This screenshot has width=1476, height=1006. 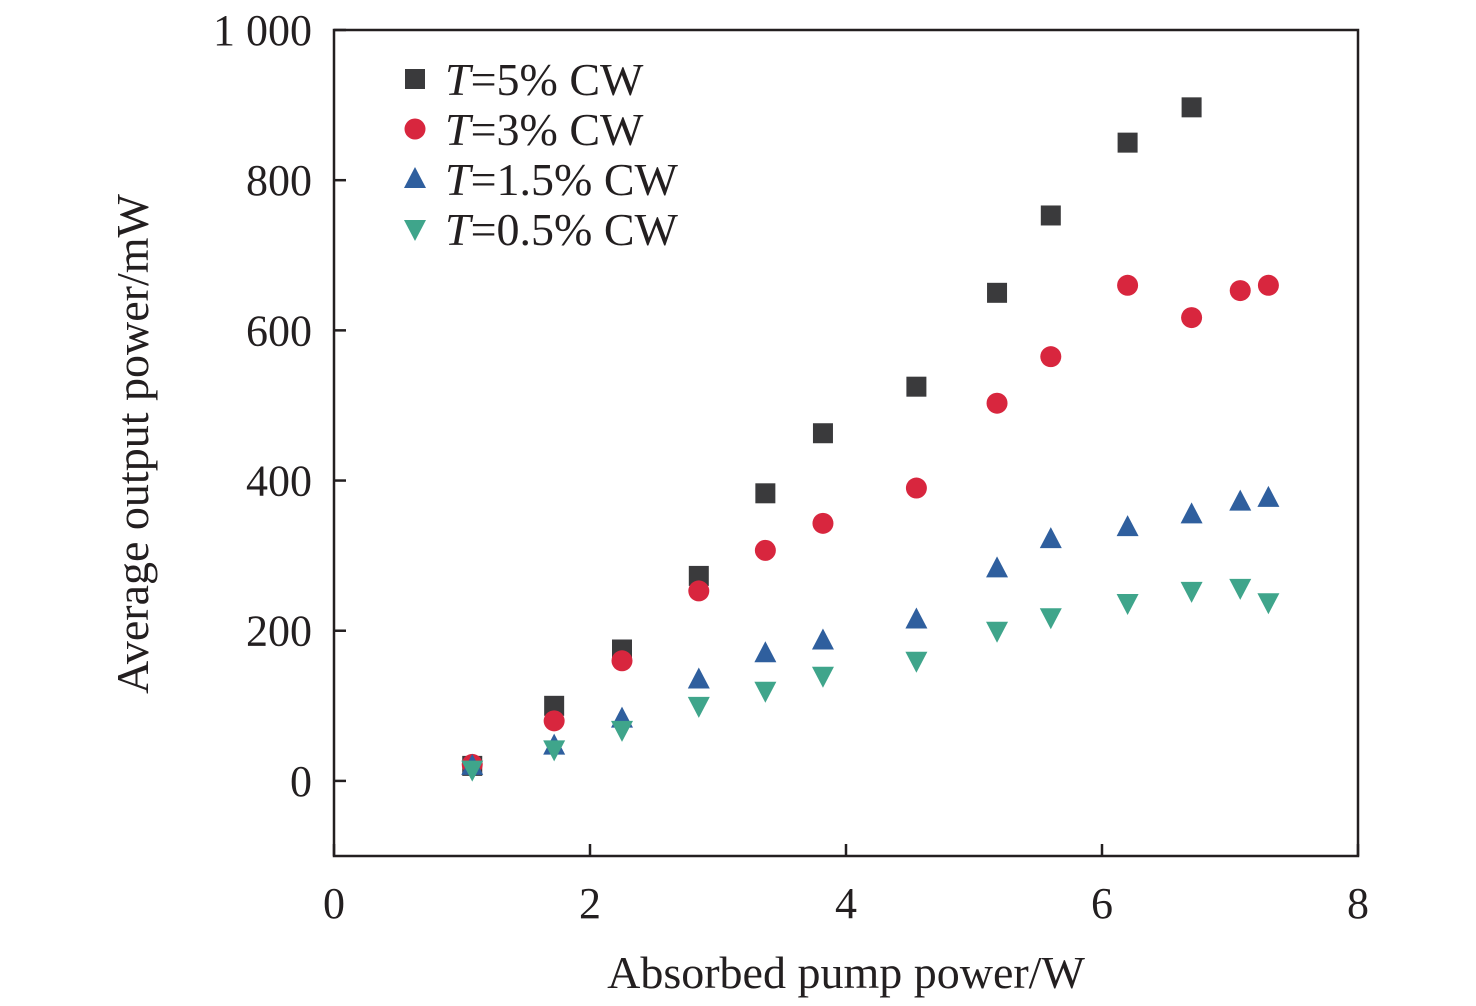 I want to click on y-axis-ticks: 0 200 400 600 800 1 000, so click(x=279, y=406).